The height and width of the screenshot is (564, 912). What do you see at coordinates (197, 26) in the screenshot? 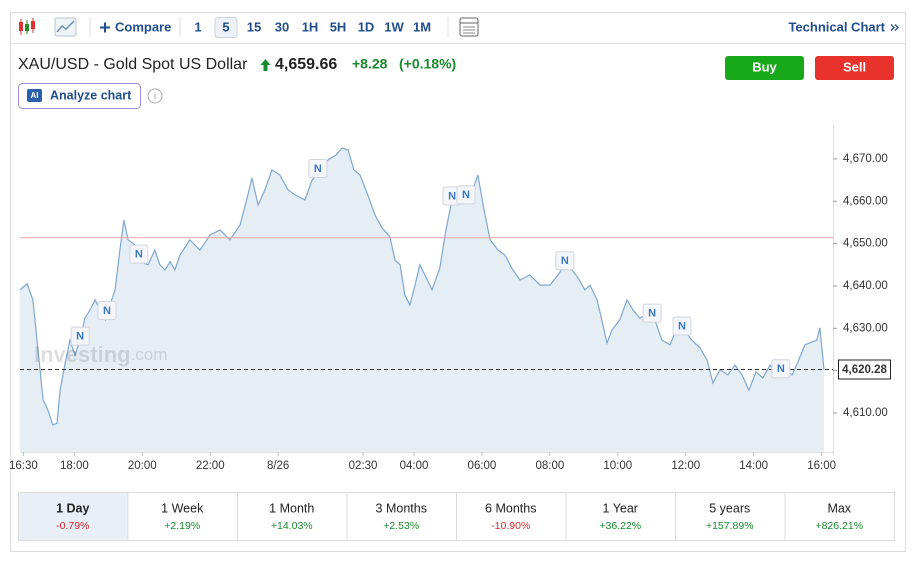
I see `interval-button: 1` at bounding box center [197, 26].